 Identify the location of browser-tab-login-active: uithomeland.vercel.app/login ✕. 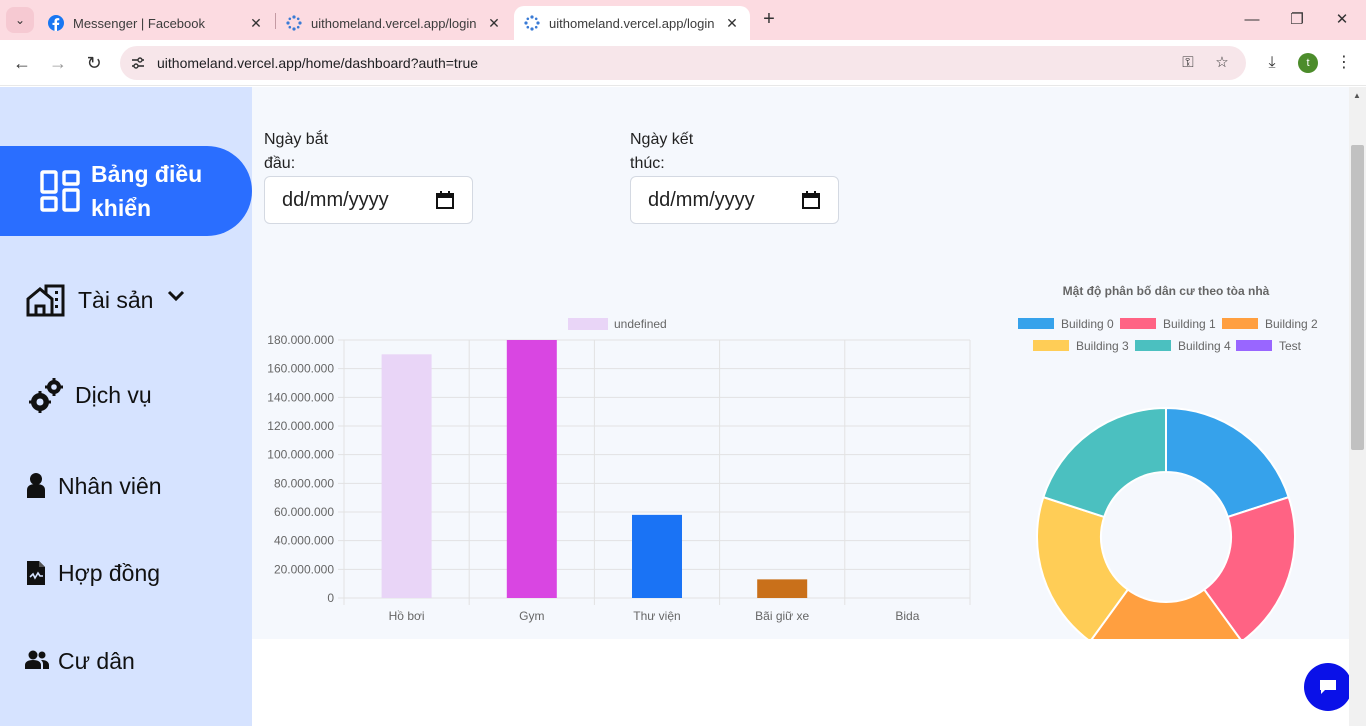
(632, 23).